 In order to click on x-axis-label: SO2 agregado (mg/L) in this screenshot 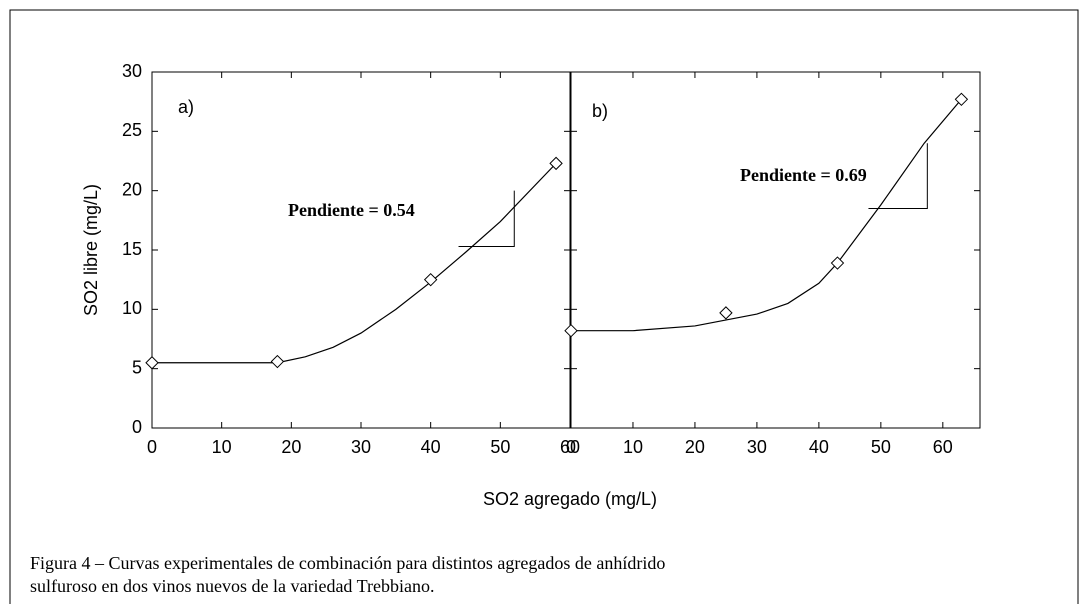, I will do `click(570, 499)`.